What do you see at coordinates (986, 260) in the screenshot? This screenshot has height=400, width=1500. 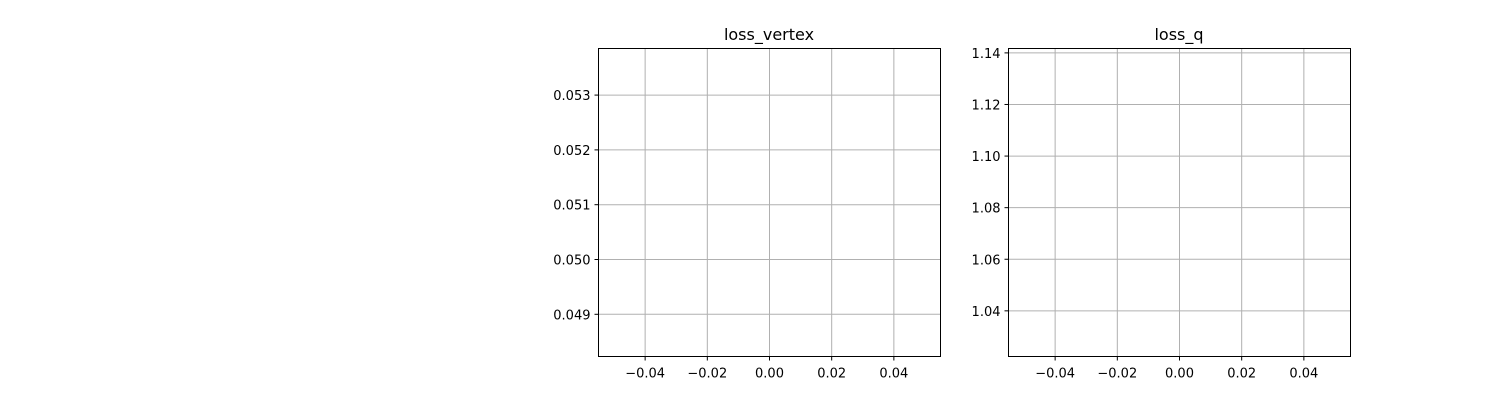 I see `y-tick-label: 1.06` at bounding box center [986, 260].